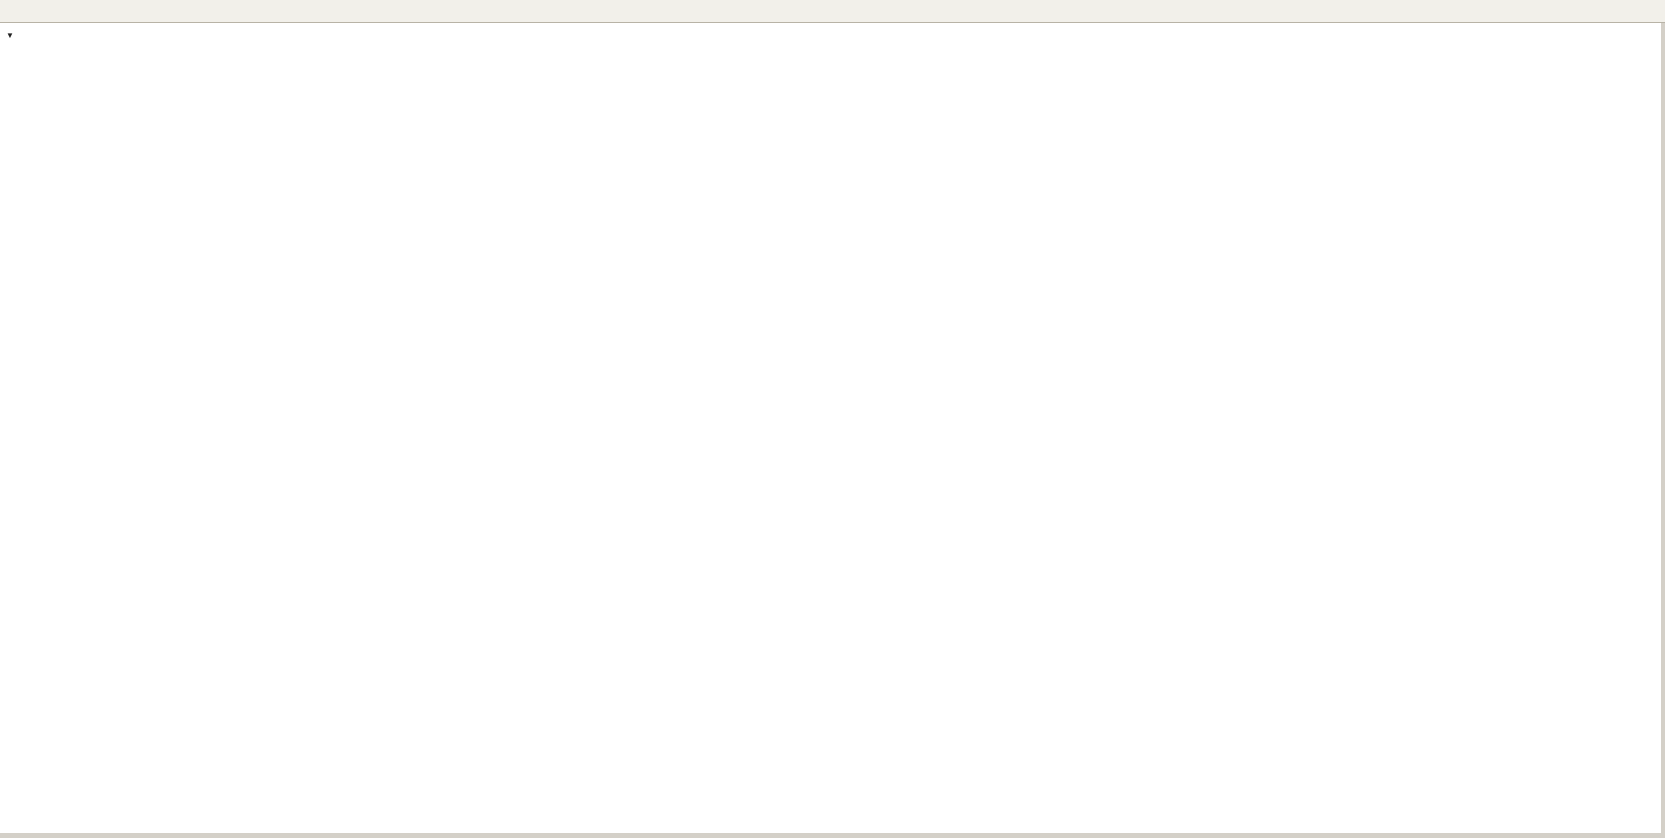 This screenshot has height=838, width=1665. Describe the element at coordinates (7, 635) in the screenshot. I see `macd-label` at that location.